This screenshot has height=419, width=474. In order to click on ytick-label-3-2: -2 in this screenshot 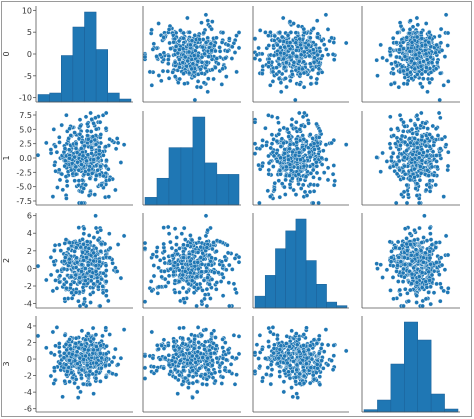, I will do `click(28, 376)`.